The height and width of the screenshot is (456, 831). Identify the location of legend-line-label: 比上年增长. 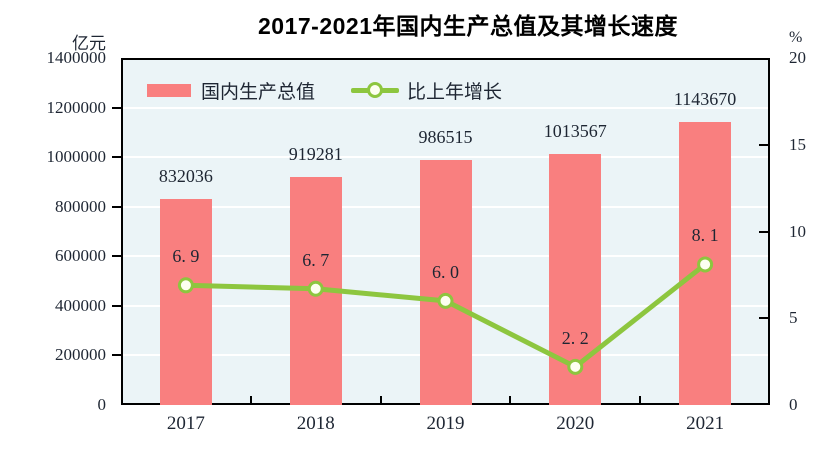
(455, 92).